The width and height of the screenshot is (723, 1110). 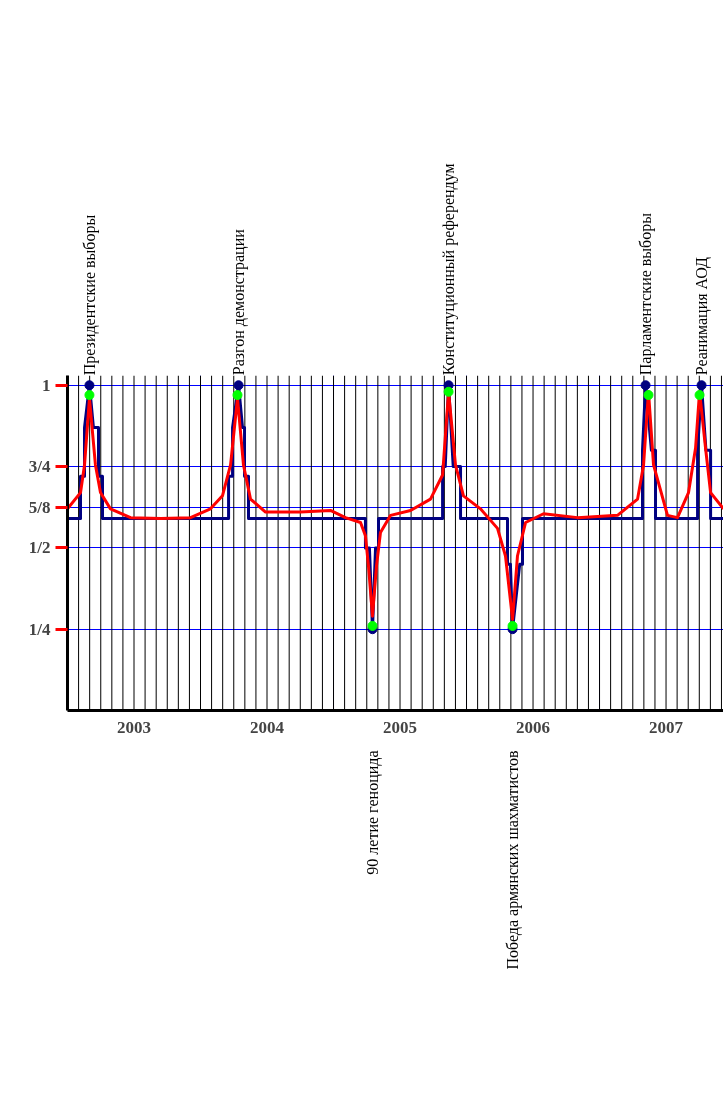 What do you see at coordinates (39, 548) in the screenshot?
I see `y-tick-label: 1/2` at bounding box center [39, 548].